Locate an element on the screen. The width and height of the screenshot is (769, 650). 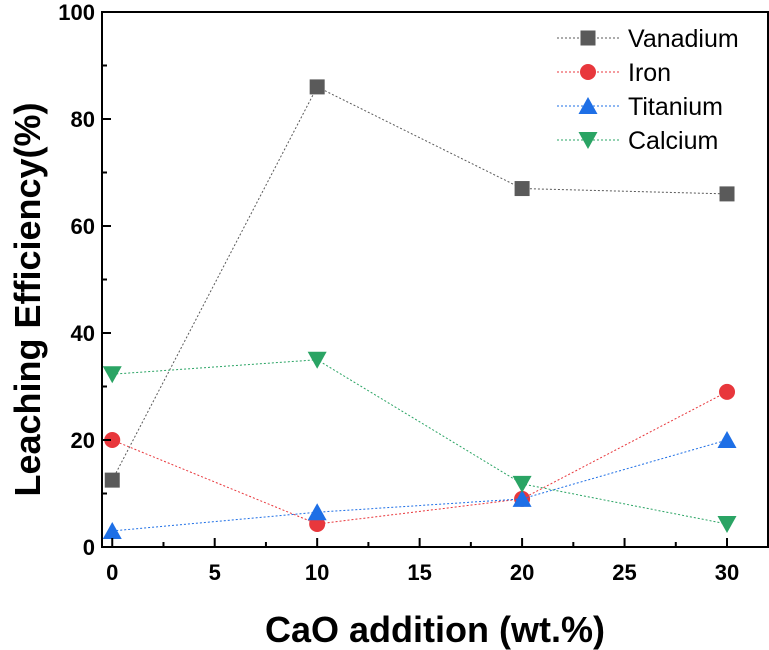
y-axis-title: Leaching Efficiency(%) is located at coordinates (27, 299).